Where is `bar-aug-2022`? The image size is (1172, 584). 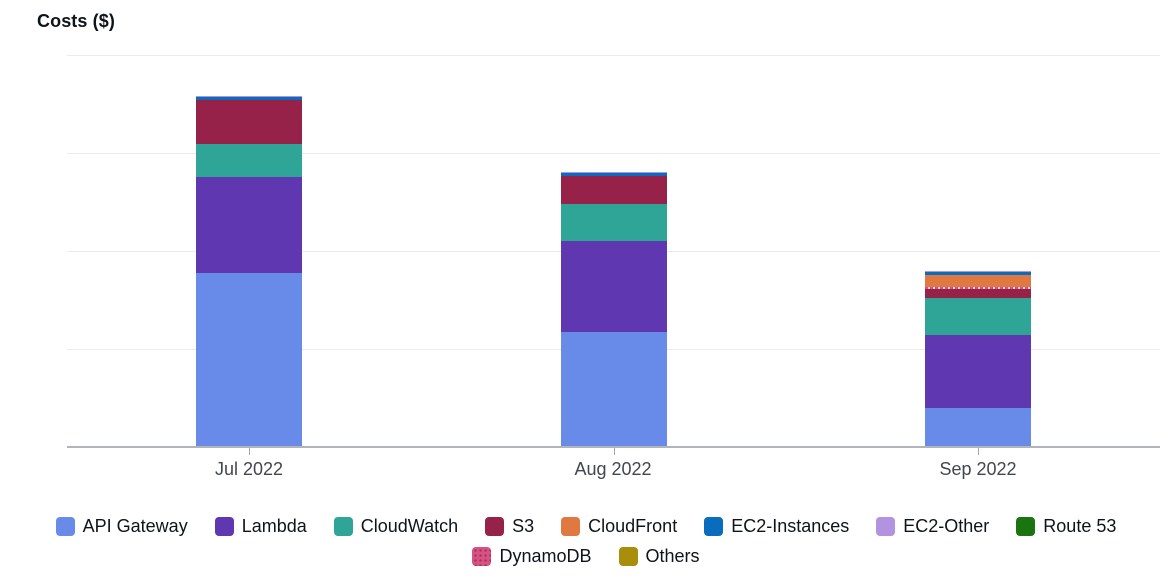
bar-aug-2022 is located at coordinates (614, 309).